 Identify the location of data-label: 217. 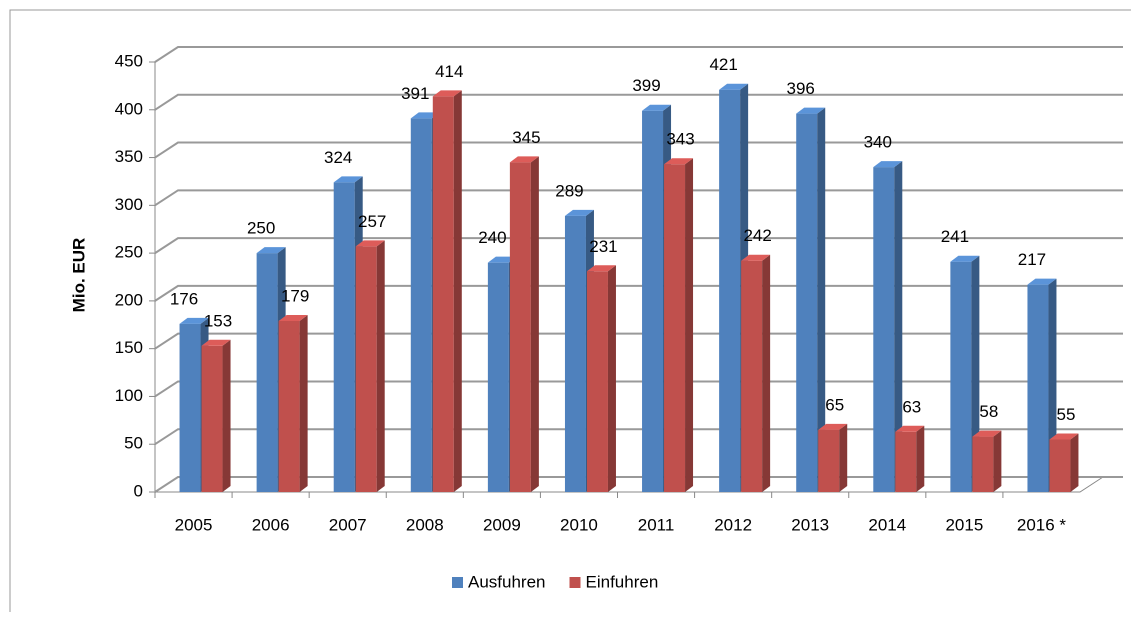
(1032, 259).